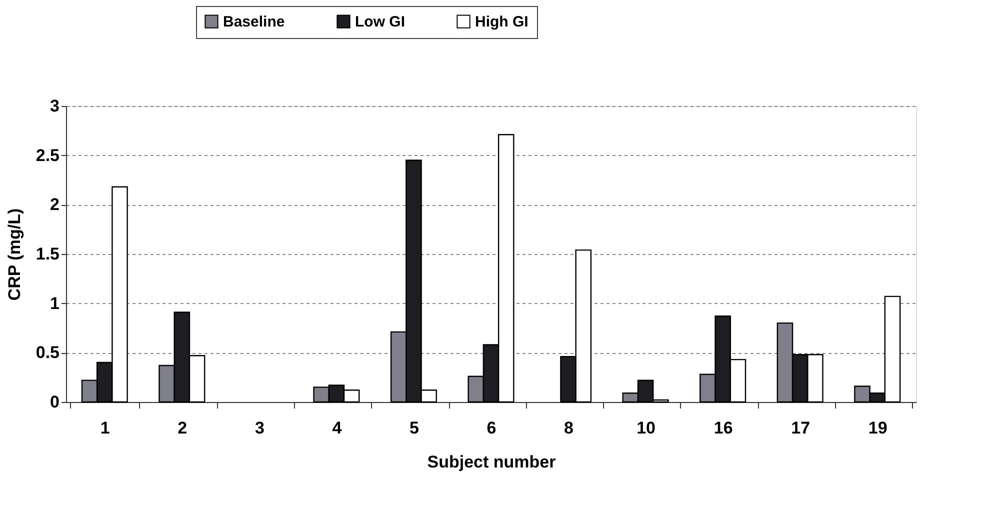 This screenshot has height=525, width=984. I want to click on legend-label: Low GI, so click(380, 22).